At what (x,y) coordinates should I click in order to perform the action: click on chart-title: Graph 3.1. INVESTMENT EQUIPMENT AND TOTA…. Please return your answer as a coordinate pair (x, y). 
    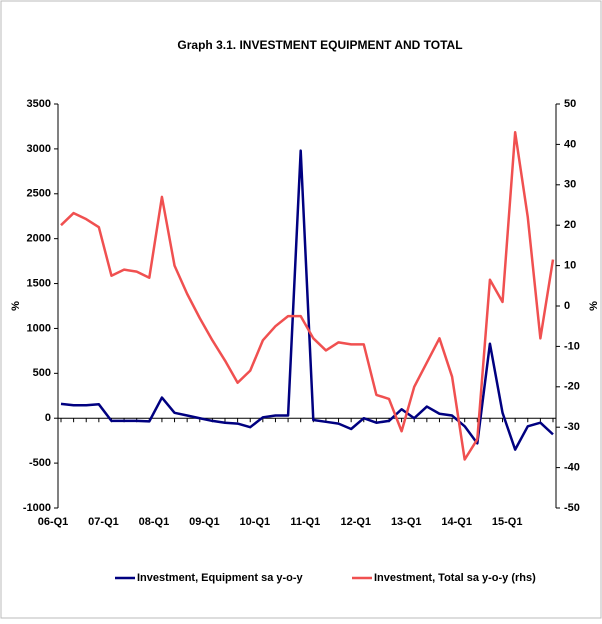
    Looking at the image, I should click on (319, 45).